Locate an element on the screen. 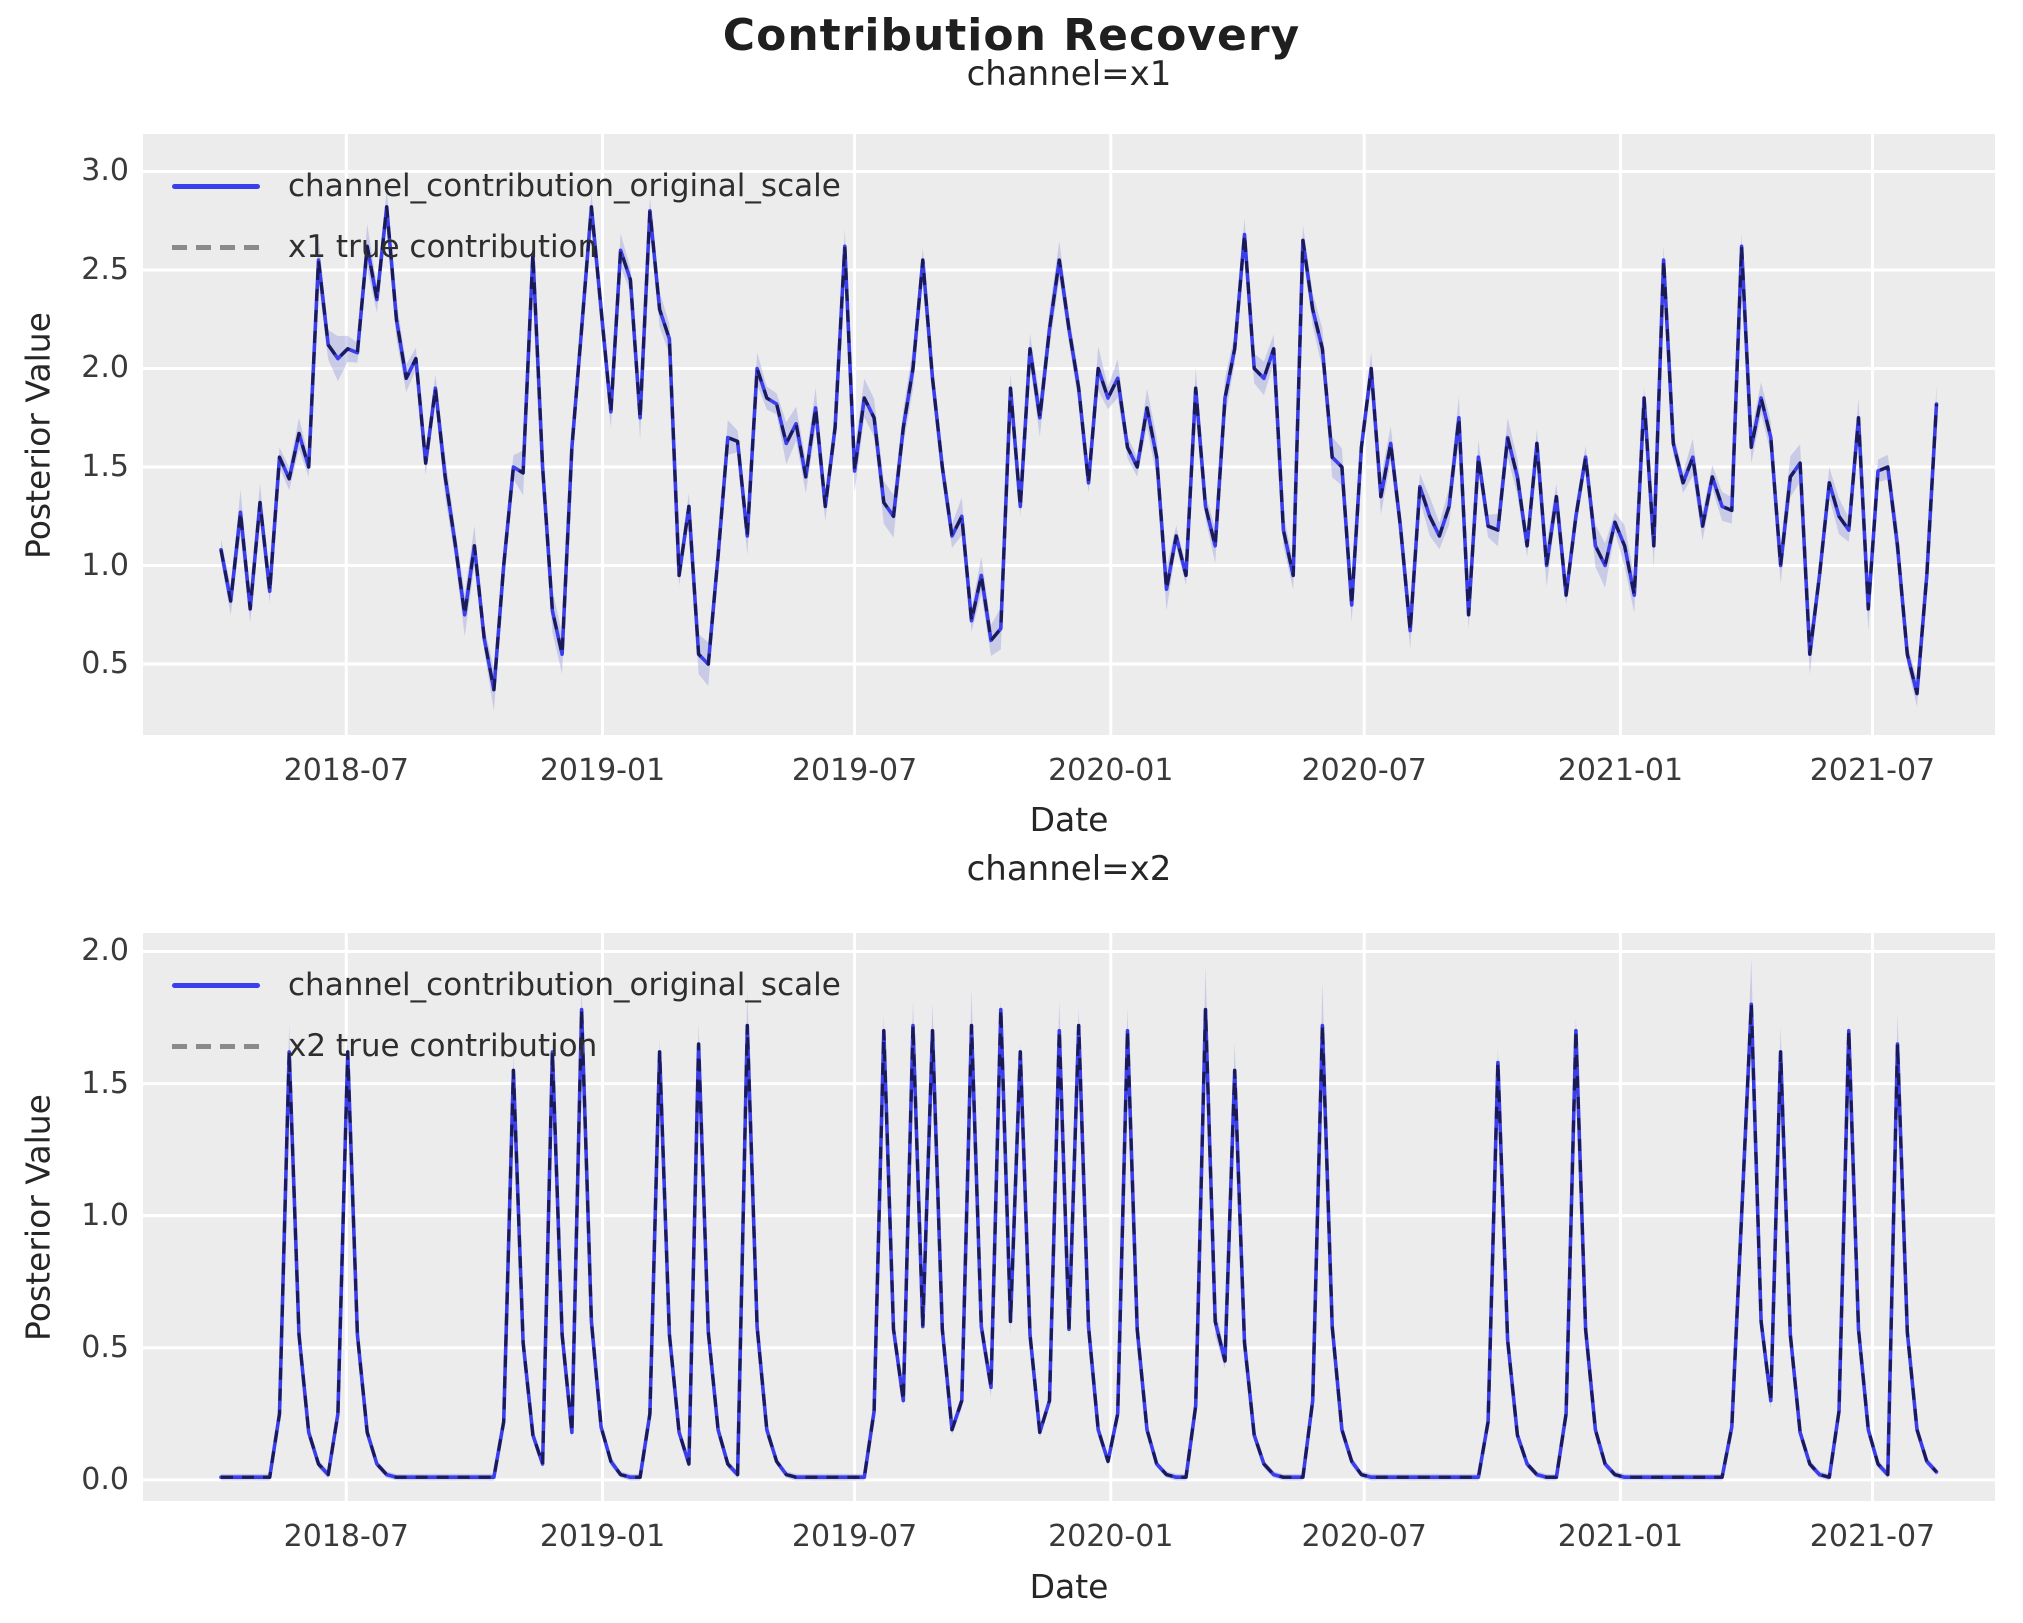  legend-entry-true-top: x1 true contribution is located at coordinates (384, 247).